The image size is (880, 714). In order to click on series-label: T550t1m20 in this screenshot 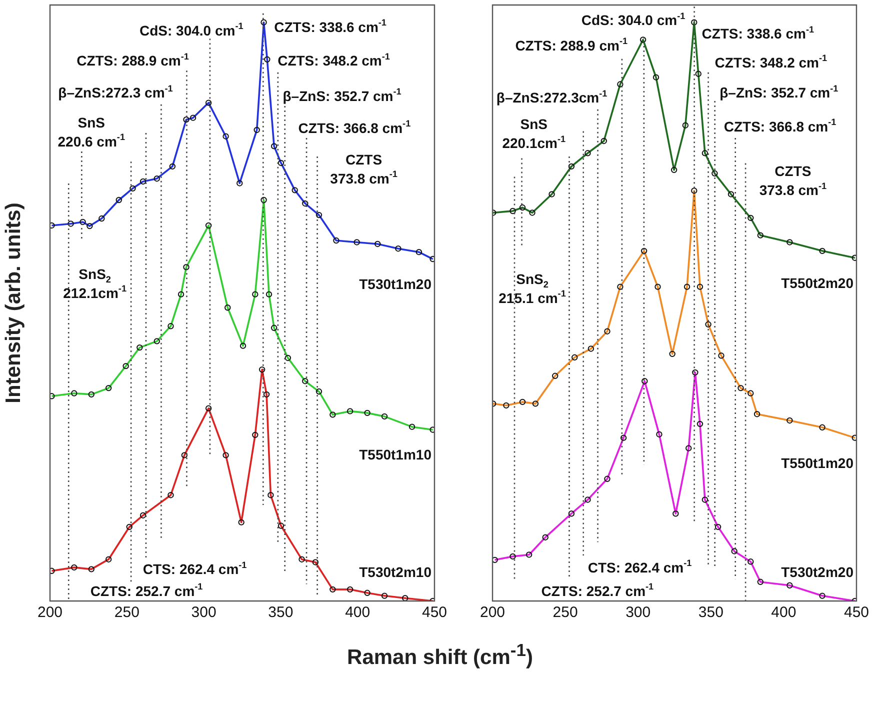, I will do `click(817, 462)`.